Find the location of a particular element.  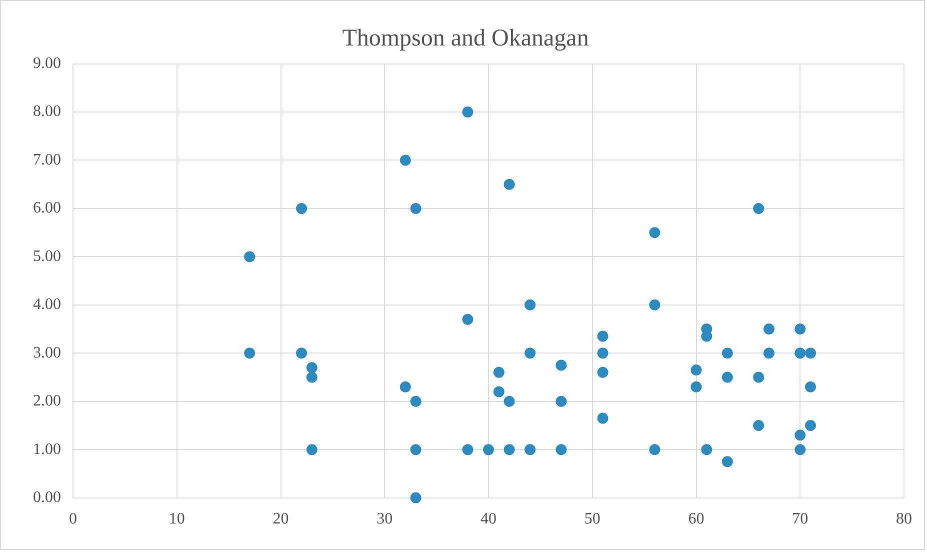

x-tick-label: 50 is located at coordinates (592, 519).